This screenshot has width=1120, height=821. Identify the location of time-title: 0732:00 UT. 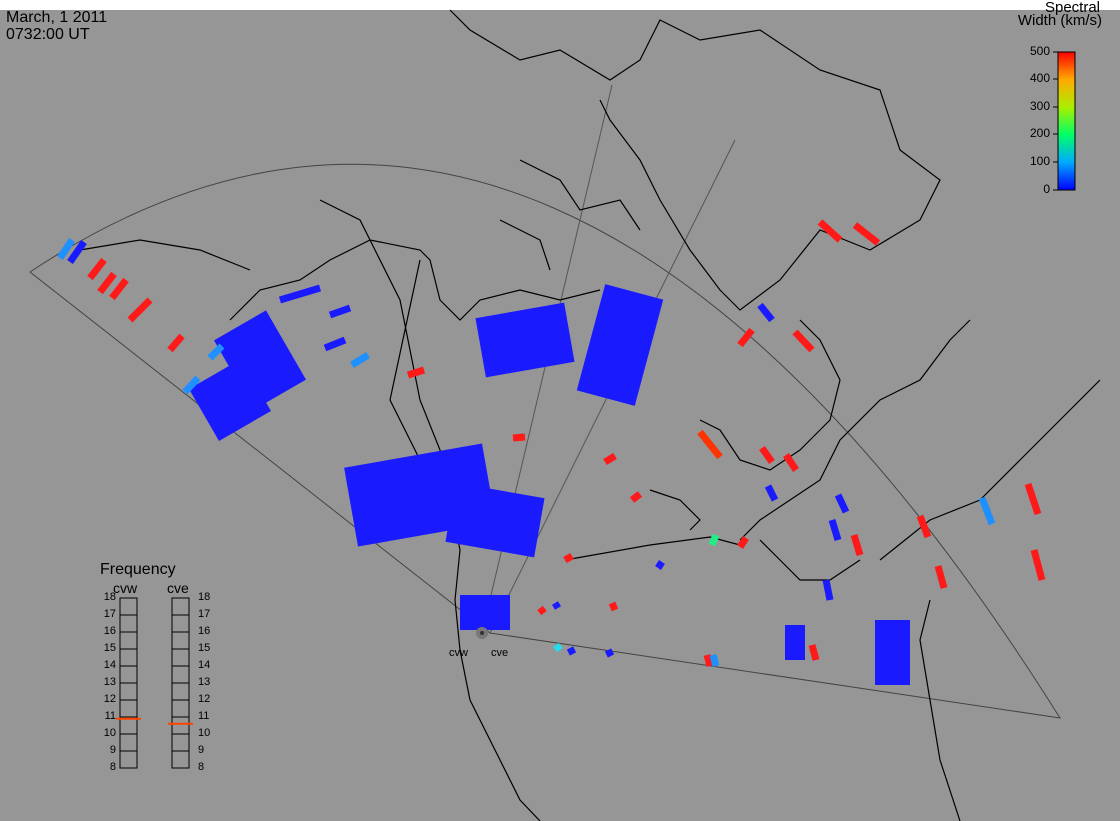
(48, 34).